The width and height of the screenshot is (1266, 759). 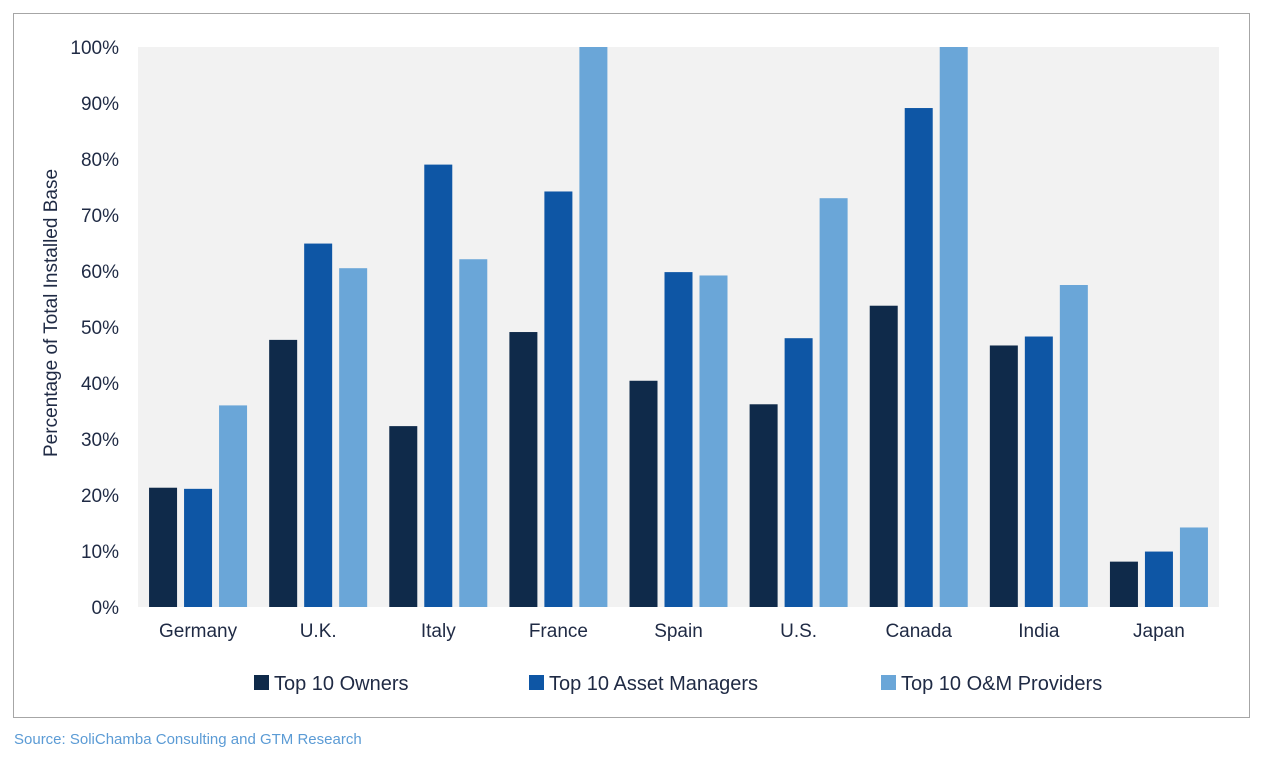 I want to click on legend-label: Top 10 Asset Managers, so click(x=653, y=684).